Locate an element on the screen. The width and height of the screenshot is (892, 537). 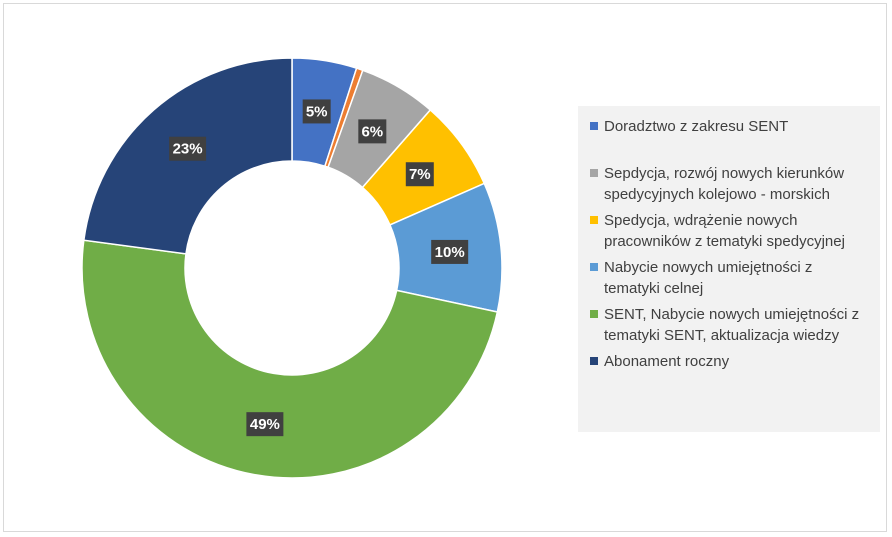
data-label-2: 6% is located at coordinates (372, 131).